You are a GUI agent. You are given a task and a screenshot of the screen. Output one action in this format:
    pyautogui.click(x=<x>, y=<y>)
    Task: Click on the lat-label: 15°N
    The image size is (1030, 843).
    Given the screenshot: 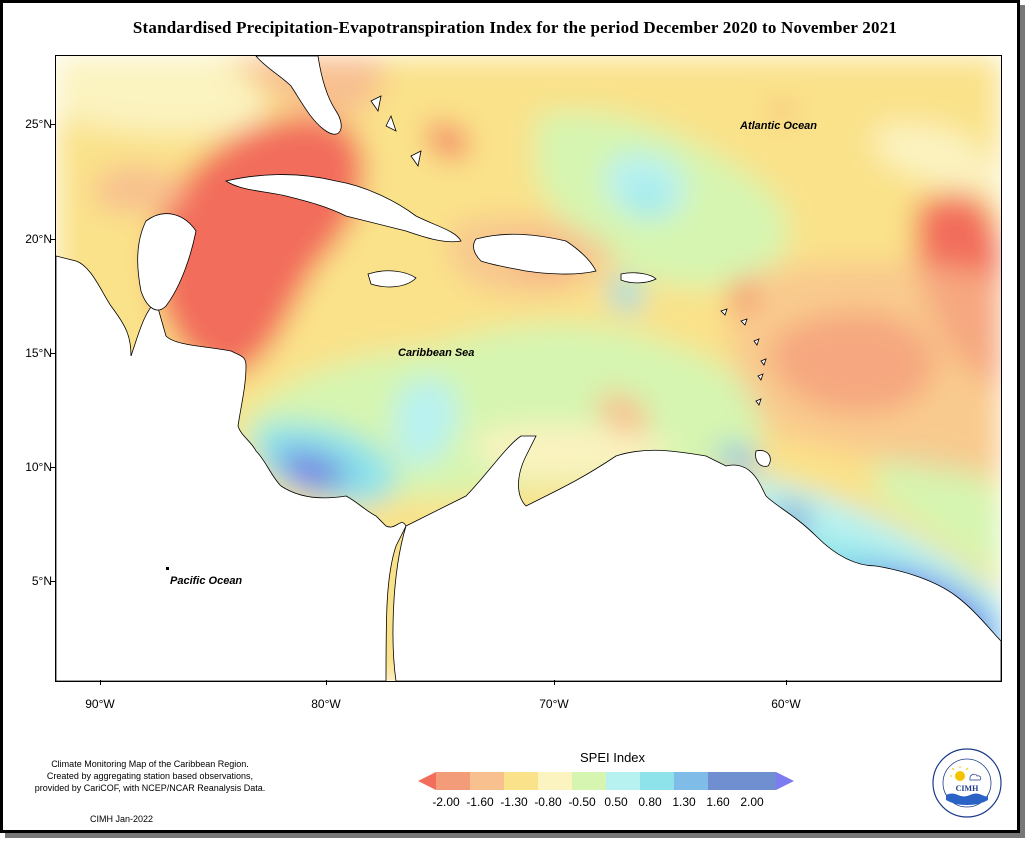 What is the action you would take?
    pyautogui.click(x=38, y=353)
    